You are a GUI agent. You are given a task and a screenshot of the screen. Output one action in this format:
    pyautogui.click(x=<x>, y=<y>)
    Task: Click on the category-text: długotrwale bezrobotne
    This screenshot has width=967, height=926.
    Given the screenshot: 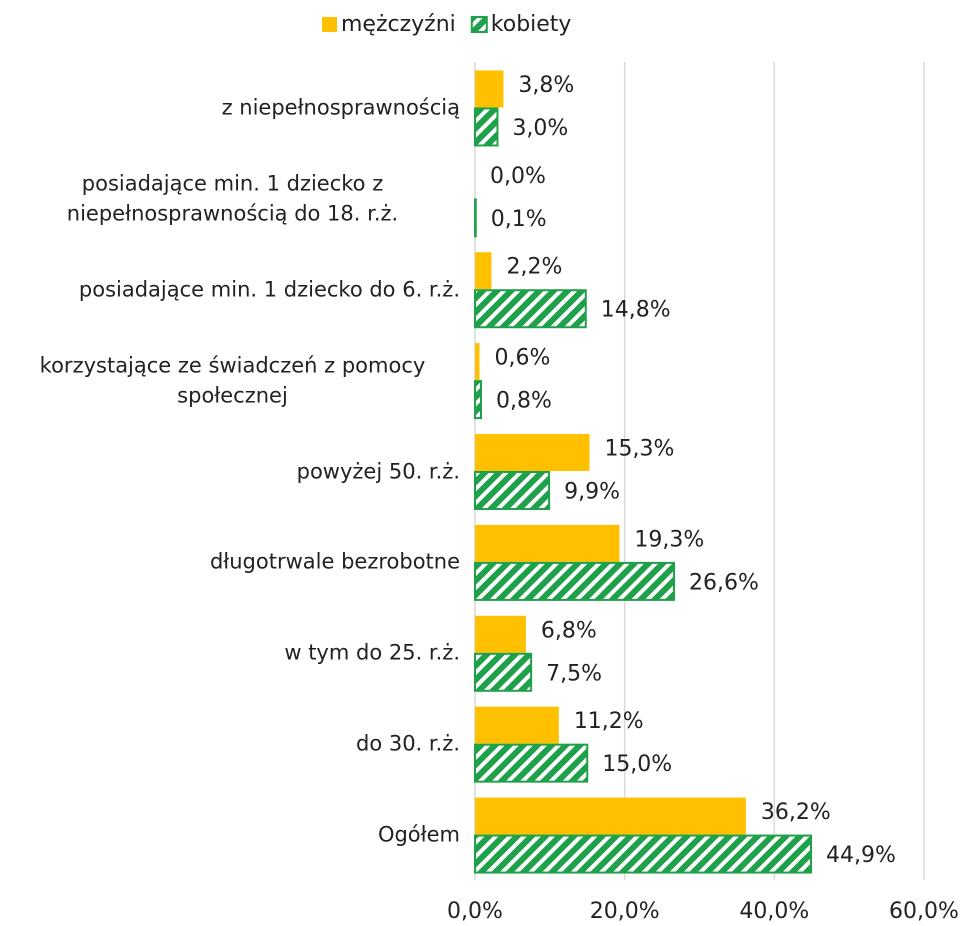 What is the action you would take?
    pyautogui.click(x=334, y=561)
    